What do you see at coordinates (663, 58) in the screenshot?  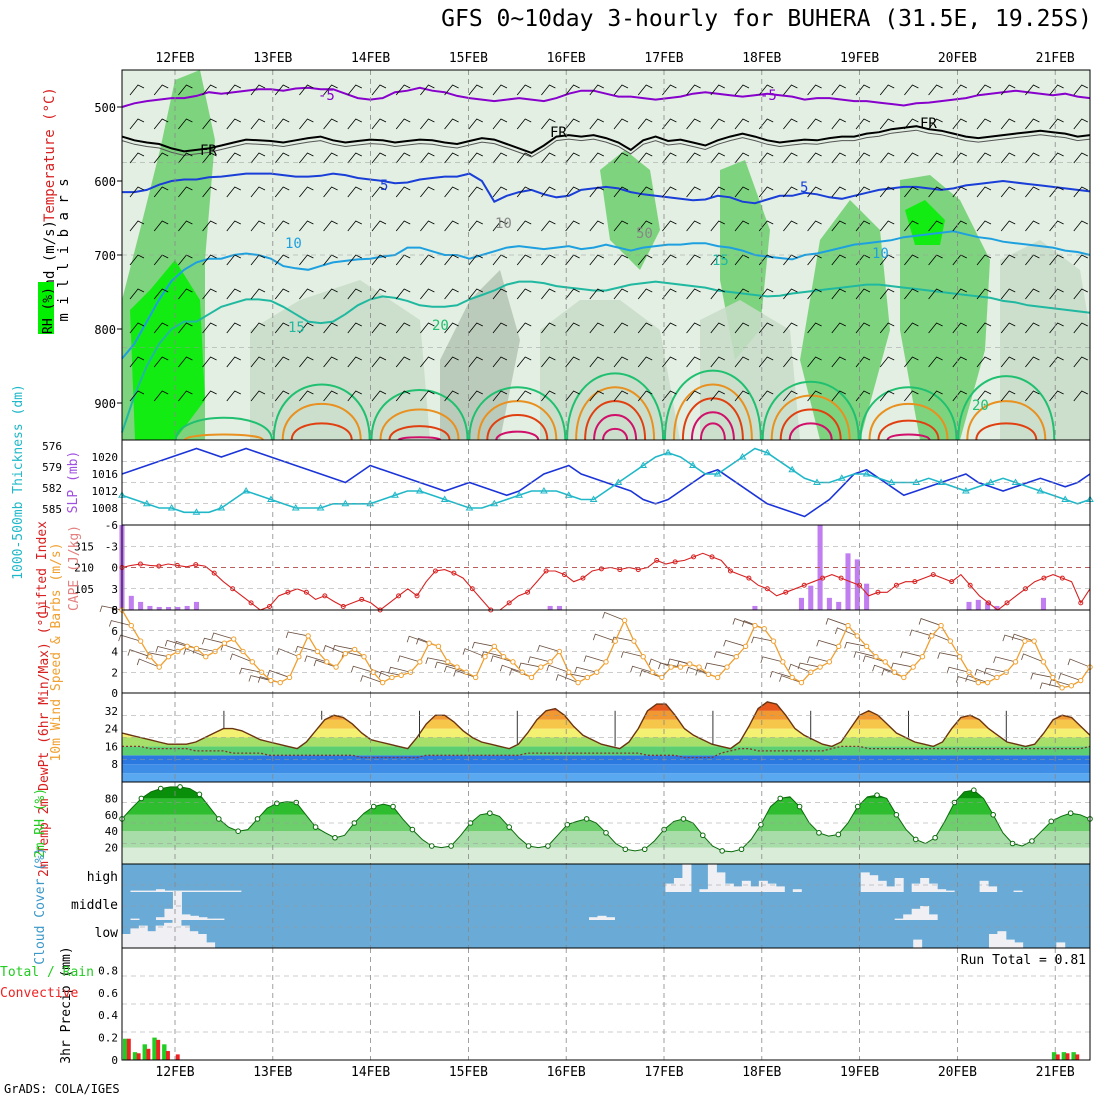 I see `top-day-label: 17FEB` at bounding box center [663, 58].